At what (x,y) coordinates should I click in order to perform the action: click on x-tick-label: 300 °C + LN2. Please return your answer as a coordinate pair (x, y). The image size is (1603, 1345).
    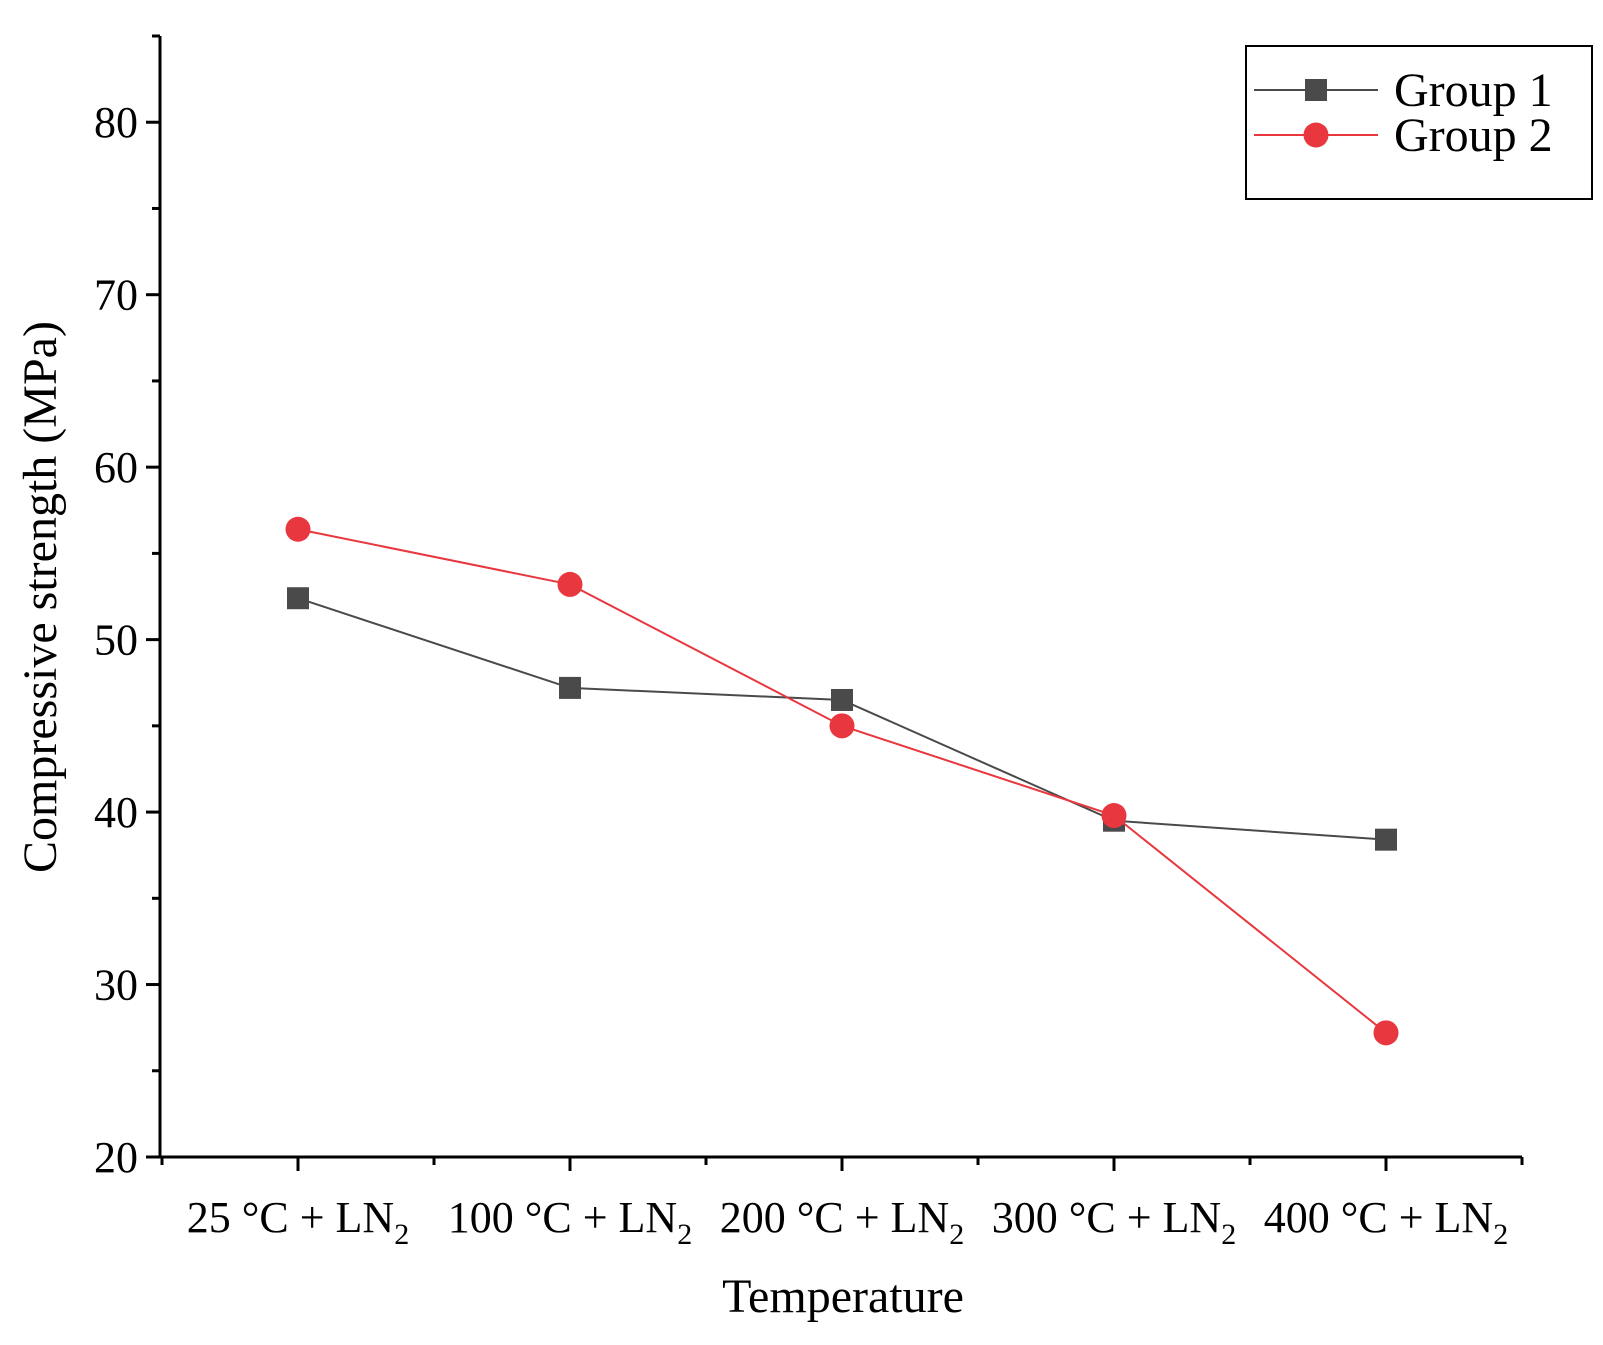
    Looking at the image, I should click on (1114, 1222).